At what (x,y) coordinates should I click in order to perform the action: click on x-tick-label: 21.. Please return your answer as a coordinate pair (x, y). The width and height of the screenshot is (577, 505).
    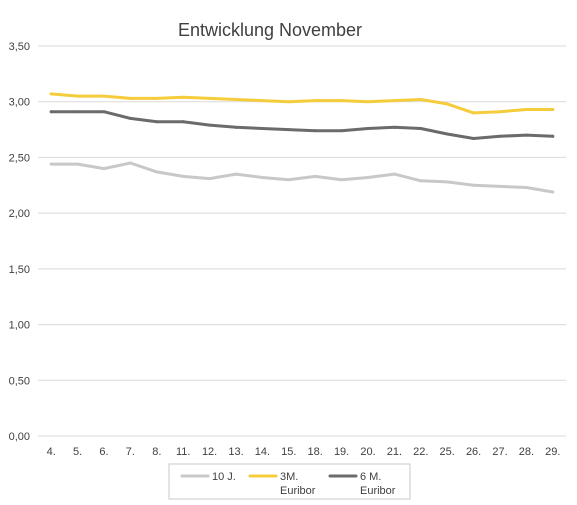
    Looking at the image, I should click on (394, 452).